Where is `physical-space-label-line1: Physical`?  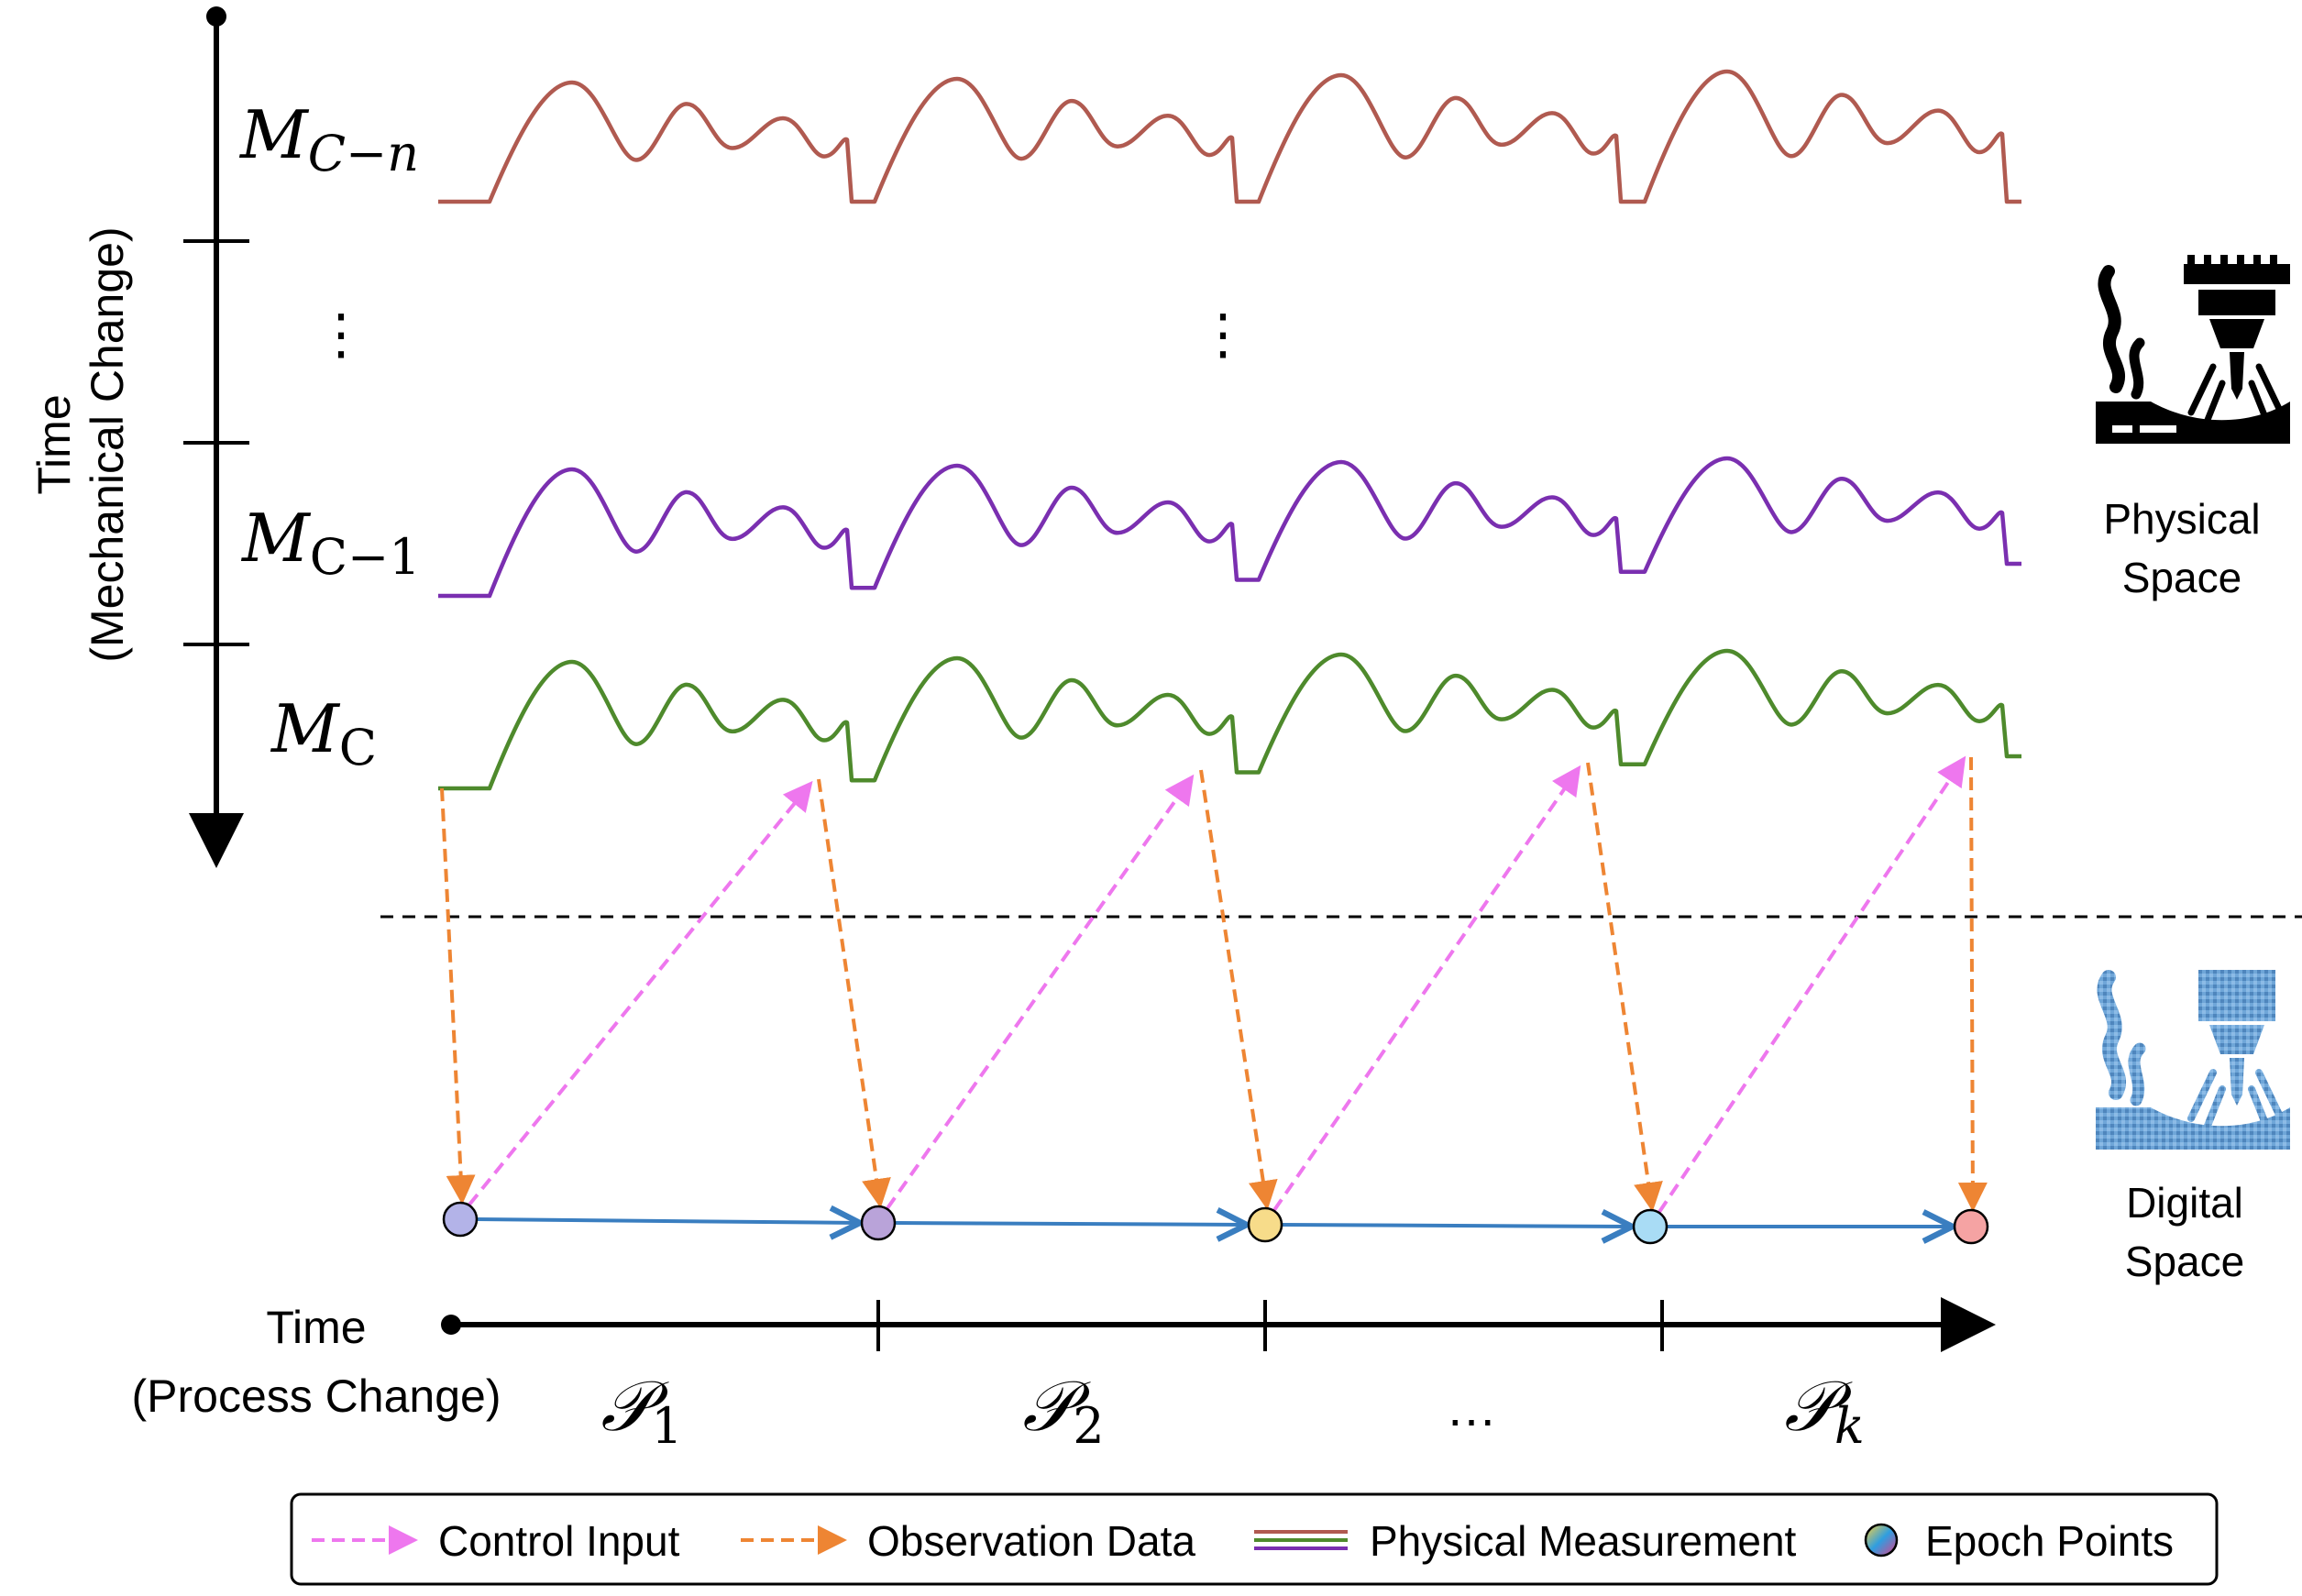
physical-space-label-line1: Physical is located at coordinates (2181, 519).